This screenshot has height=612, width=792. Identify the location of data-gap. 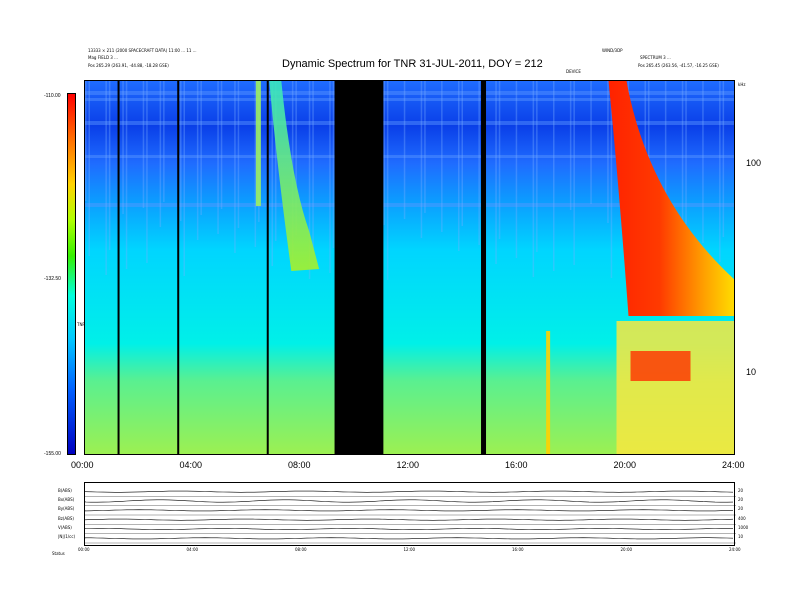
(359, 267).